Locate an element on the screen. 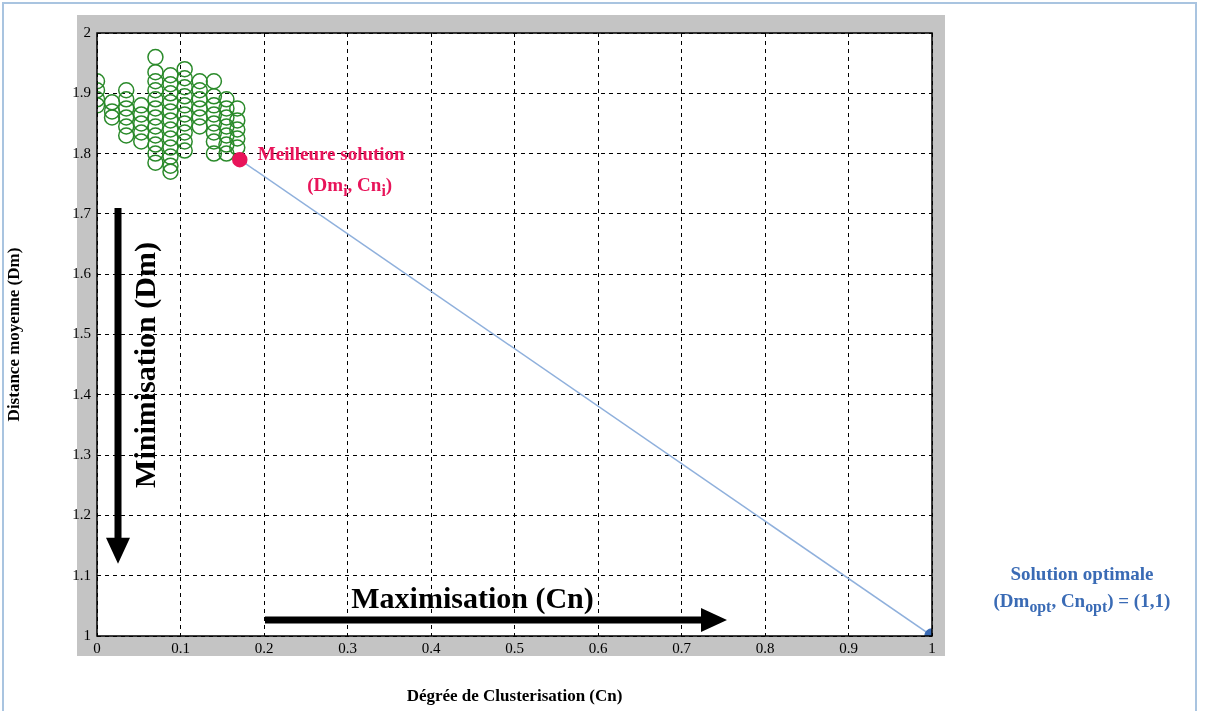 The image size is (1205, 711). y-tick-label: 1.9 is located at coordinates (81, 92).